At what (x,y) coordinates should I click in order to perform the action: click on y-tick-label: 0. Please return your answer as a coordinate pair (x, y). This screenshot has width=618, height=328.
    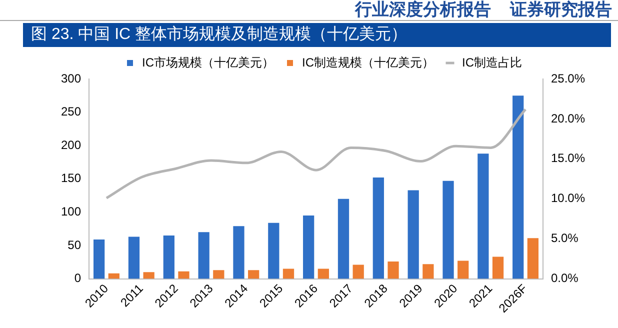
    Looking at the image, I should click on (78, 278).